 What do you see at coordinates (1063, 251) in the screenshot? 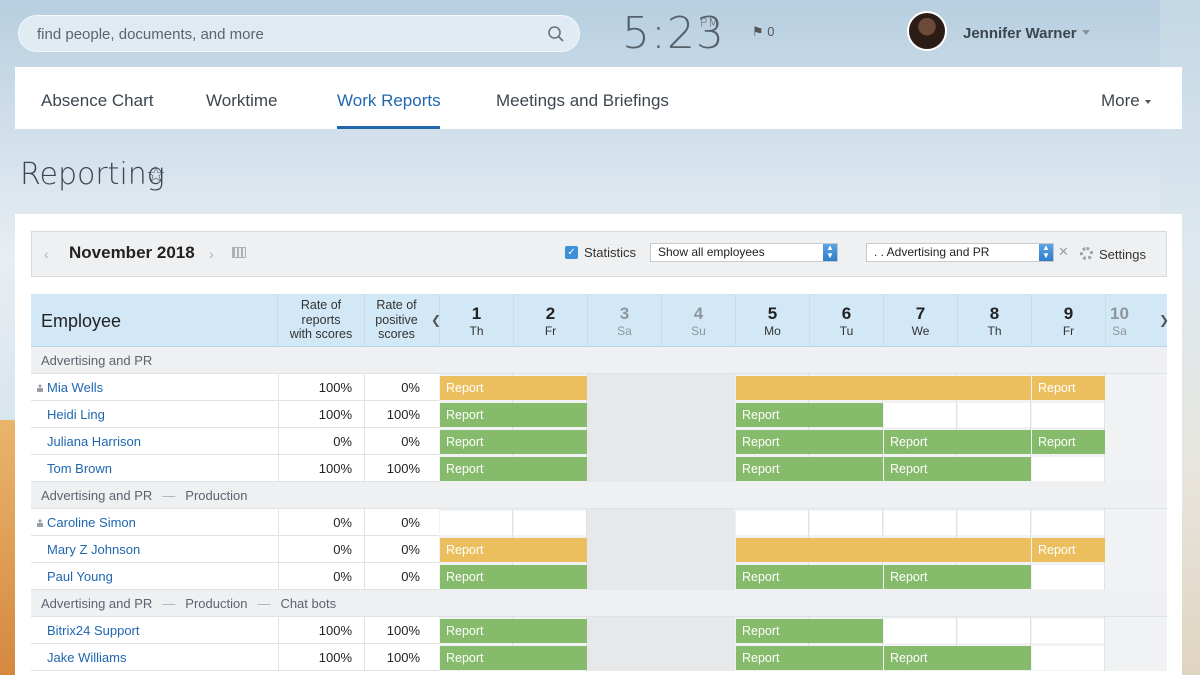
I see `clear-filter-icon: ✕` at bounding box center [1063, 251].